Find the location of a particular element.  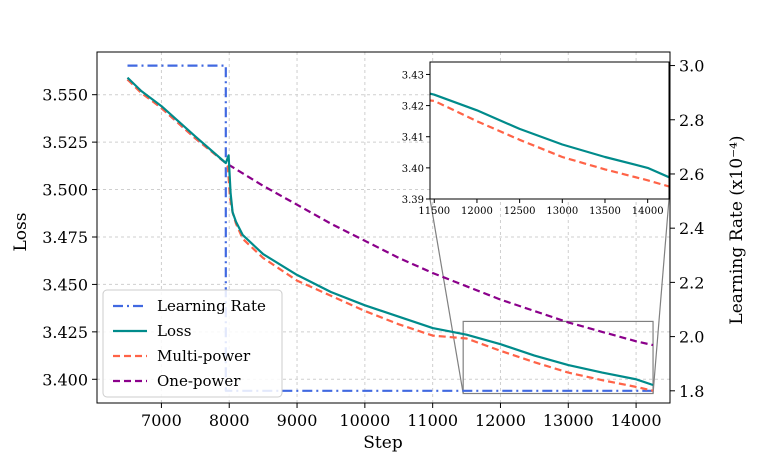

x-tick-label: 12000 is located at coordinates (500, 420).